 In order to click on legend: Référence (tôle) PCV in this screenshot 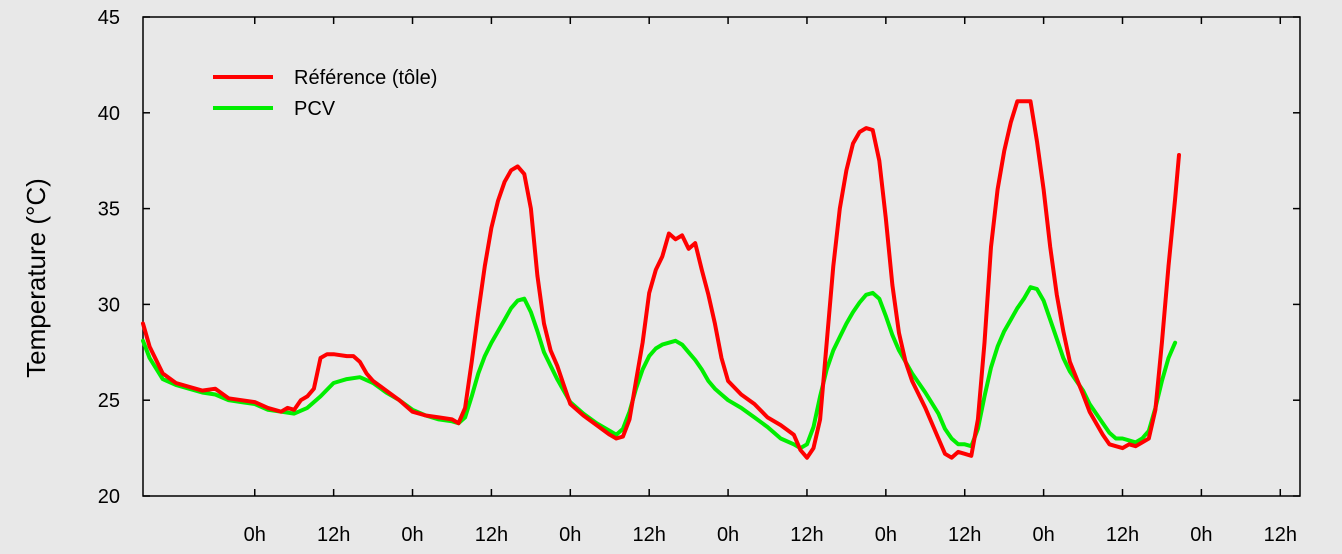, I will do `click(325, 93)`.